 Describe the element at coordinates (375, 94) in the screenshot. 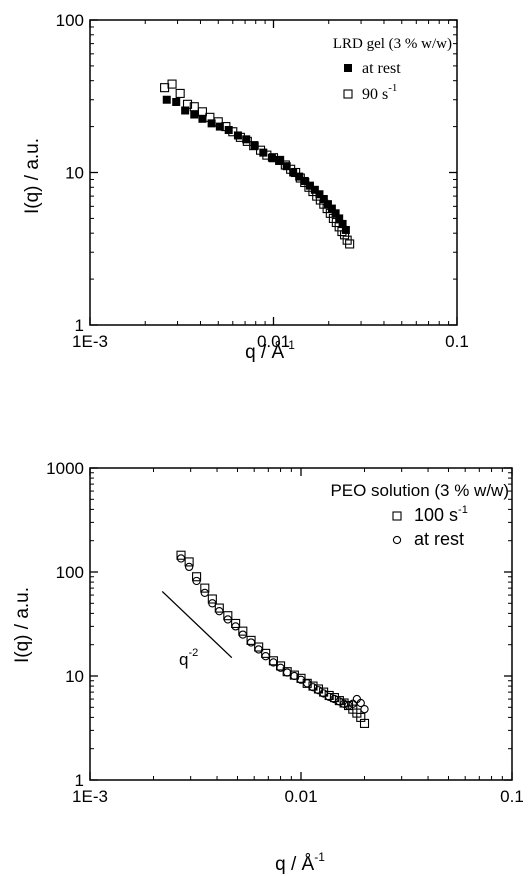

I see `legend-label-main: 90 s` at that location.